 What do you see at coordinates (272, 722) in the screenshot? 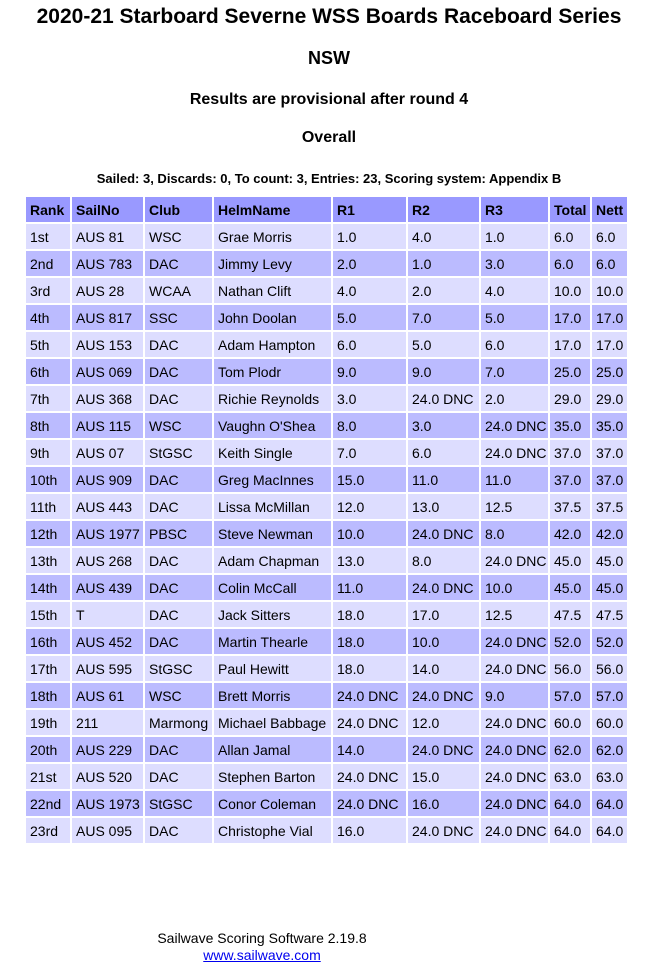
I see `helmname-cell: Michael Babbage` at bounding box center [272, 722].